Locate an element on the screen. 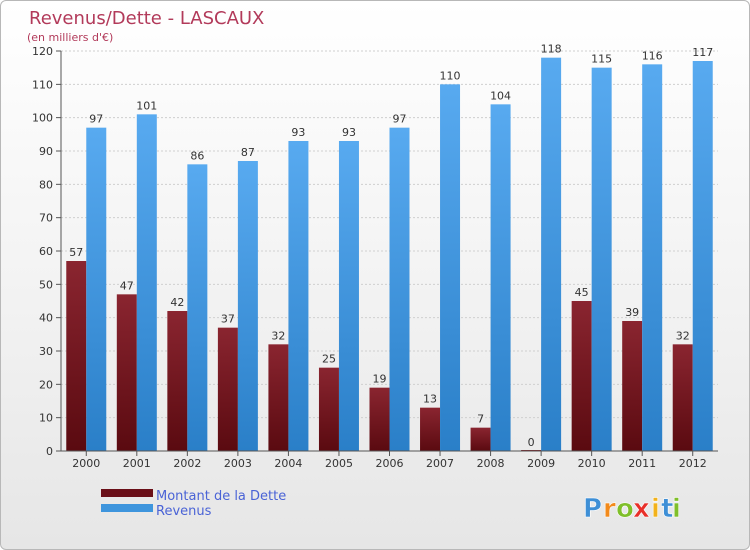 The width and height of the screenshot is (750, 550). legend: Montant de la Dette Revenus is located at coordinates (193, 504).